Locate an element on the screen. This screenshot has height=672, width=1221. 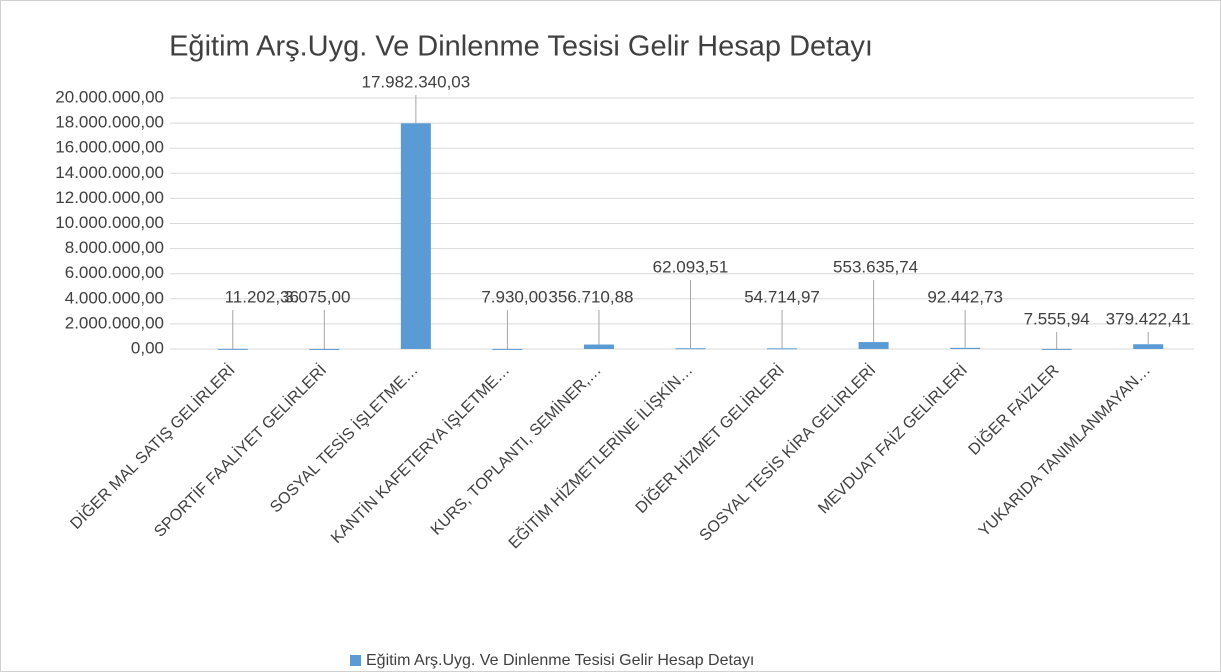
y-tick-label: 14.000.000,00 is located at coordinates (109, 172).